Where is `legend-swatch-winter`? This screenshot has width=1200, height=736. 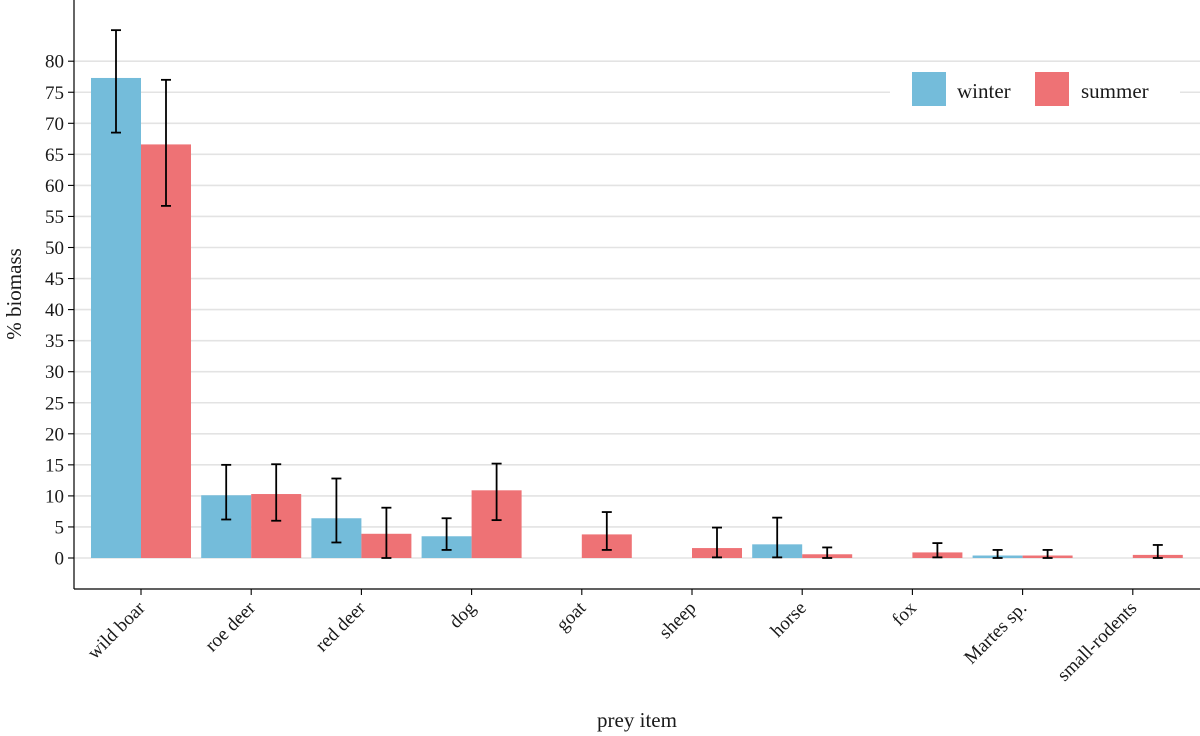 legend-swatch-winter is located at coordinates (929, 89).